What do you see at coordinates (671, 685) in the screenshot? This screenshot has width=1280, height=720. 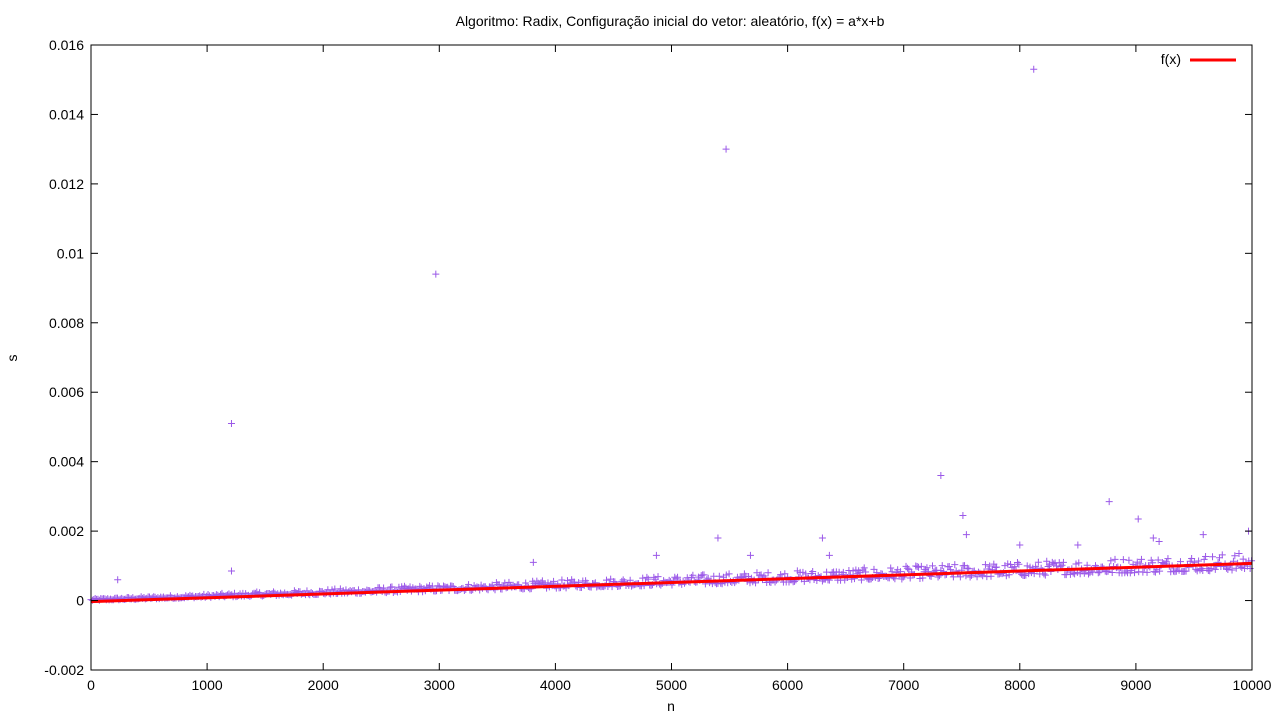 I see `x-tick-label: 5000` at bounding box center [671, 685].